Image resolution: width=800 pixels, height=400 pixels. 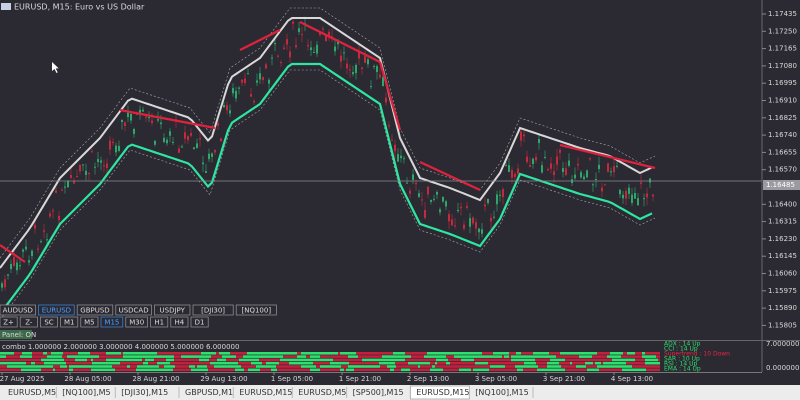 I want to click on button-label: [DJI30], so click(x=213, y=311).